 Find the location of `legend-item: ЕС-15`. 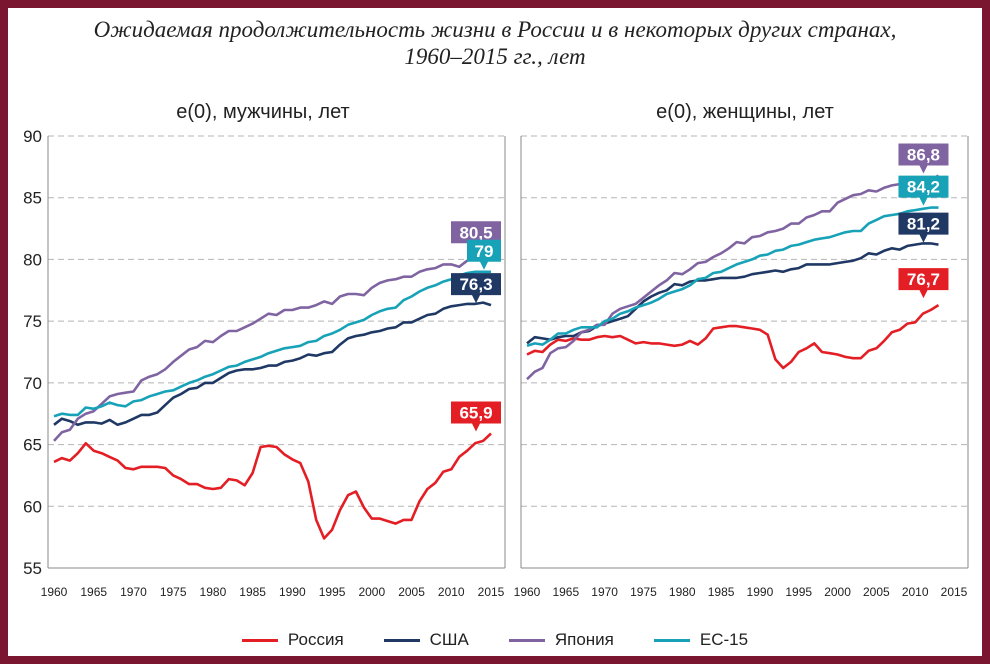

legend-item: ЕС-15 is located at coordinates (701, 640).